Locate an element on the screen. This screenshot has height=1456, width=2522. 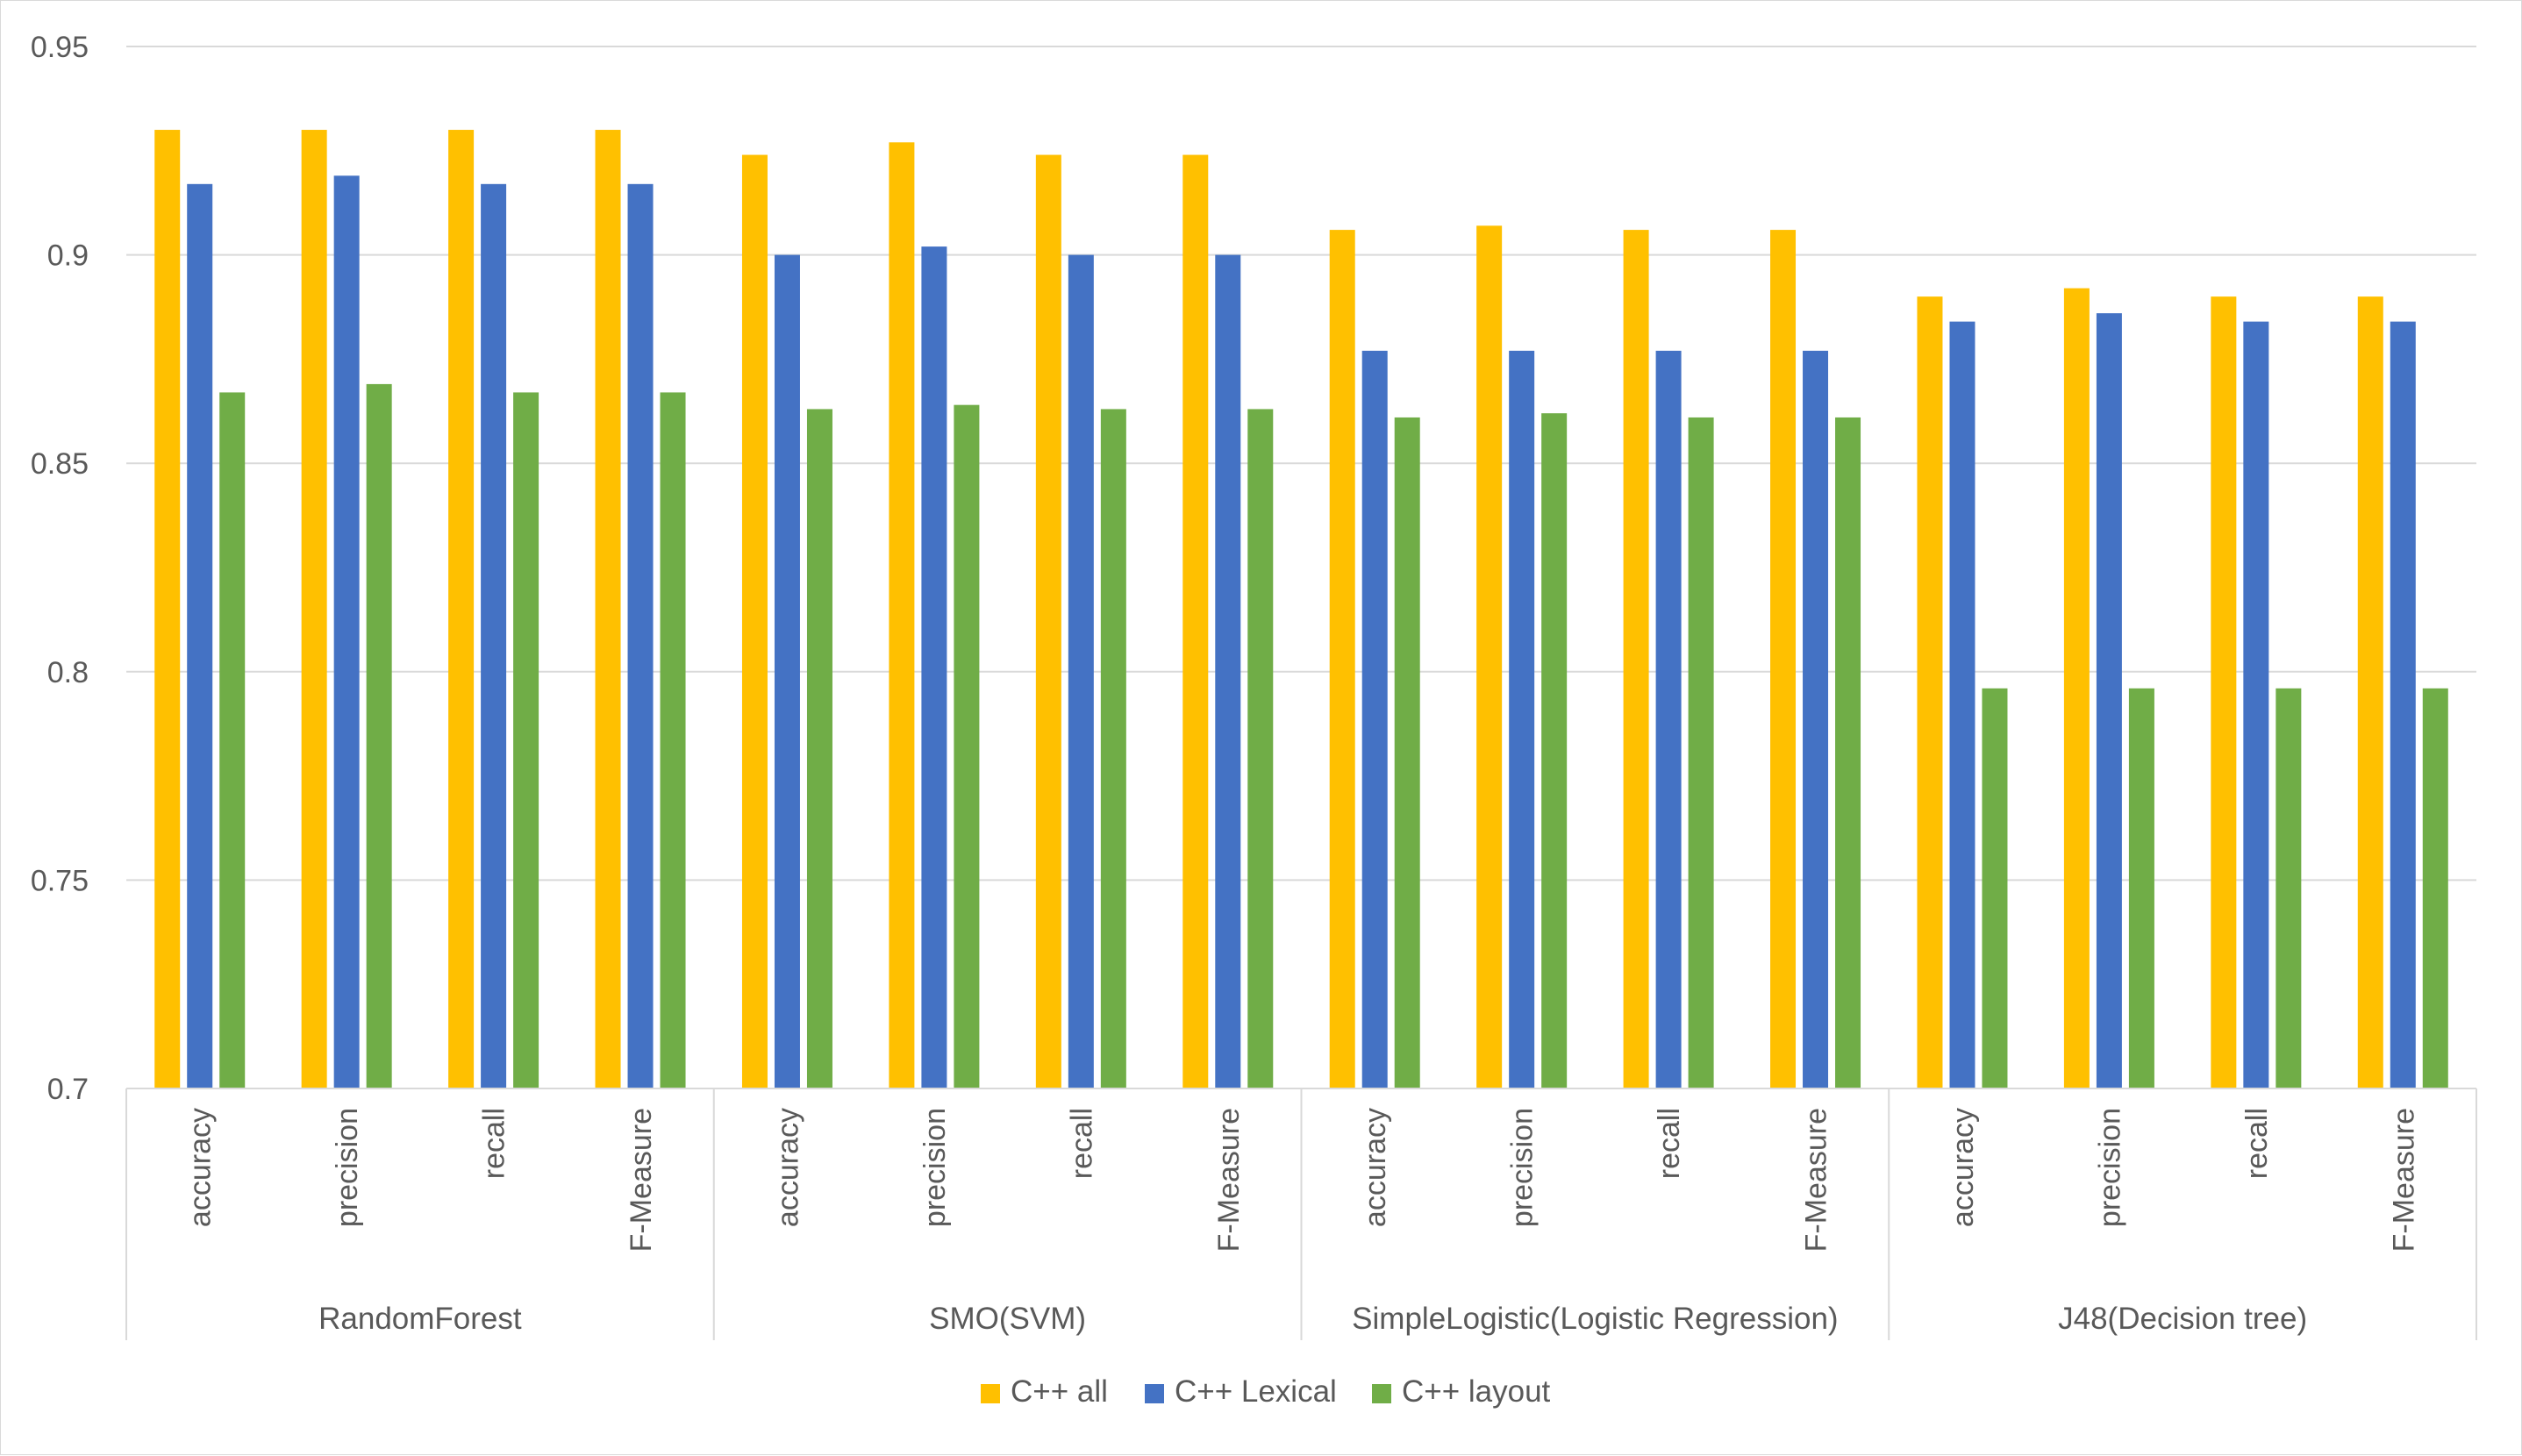
group-label: SMO(SVM) is located at coordinates (1007, 1319).